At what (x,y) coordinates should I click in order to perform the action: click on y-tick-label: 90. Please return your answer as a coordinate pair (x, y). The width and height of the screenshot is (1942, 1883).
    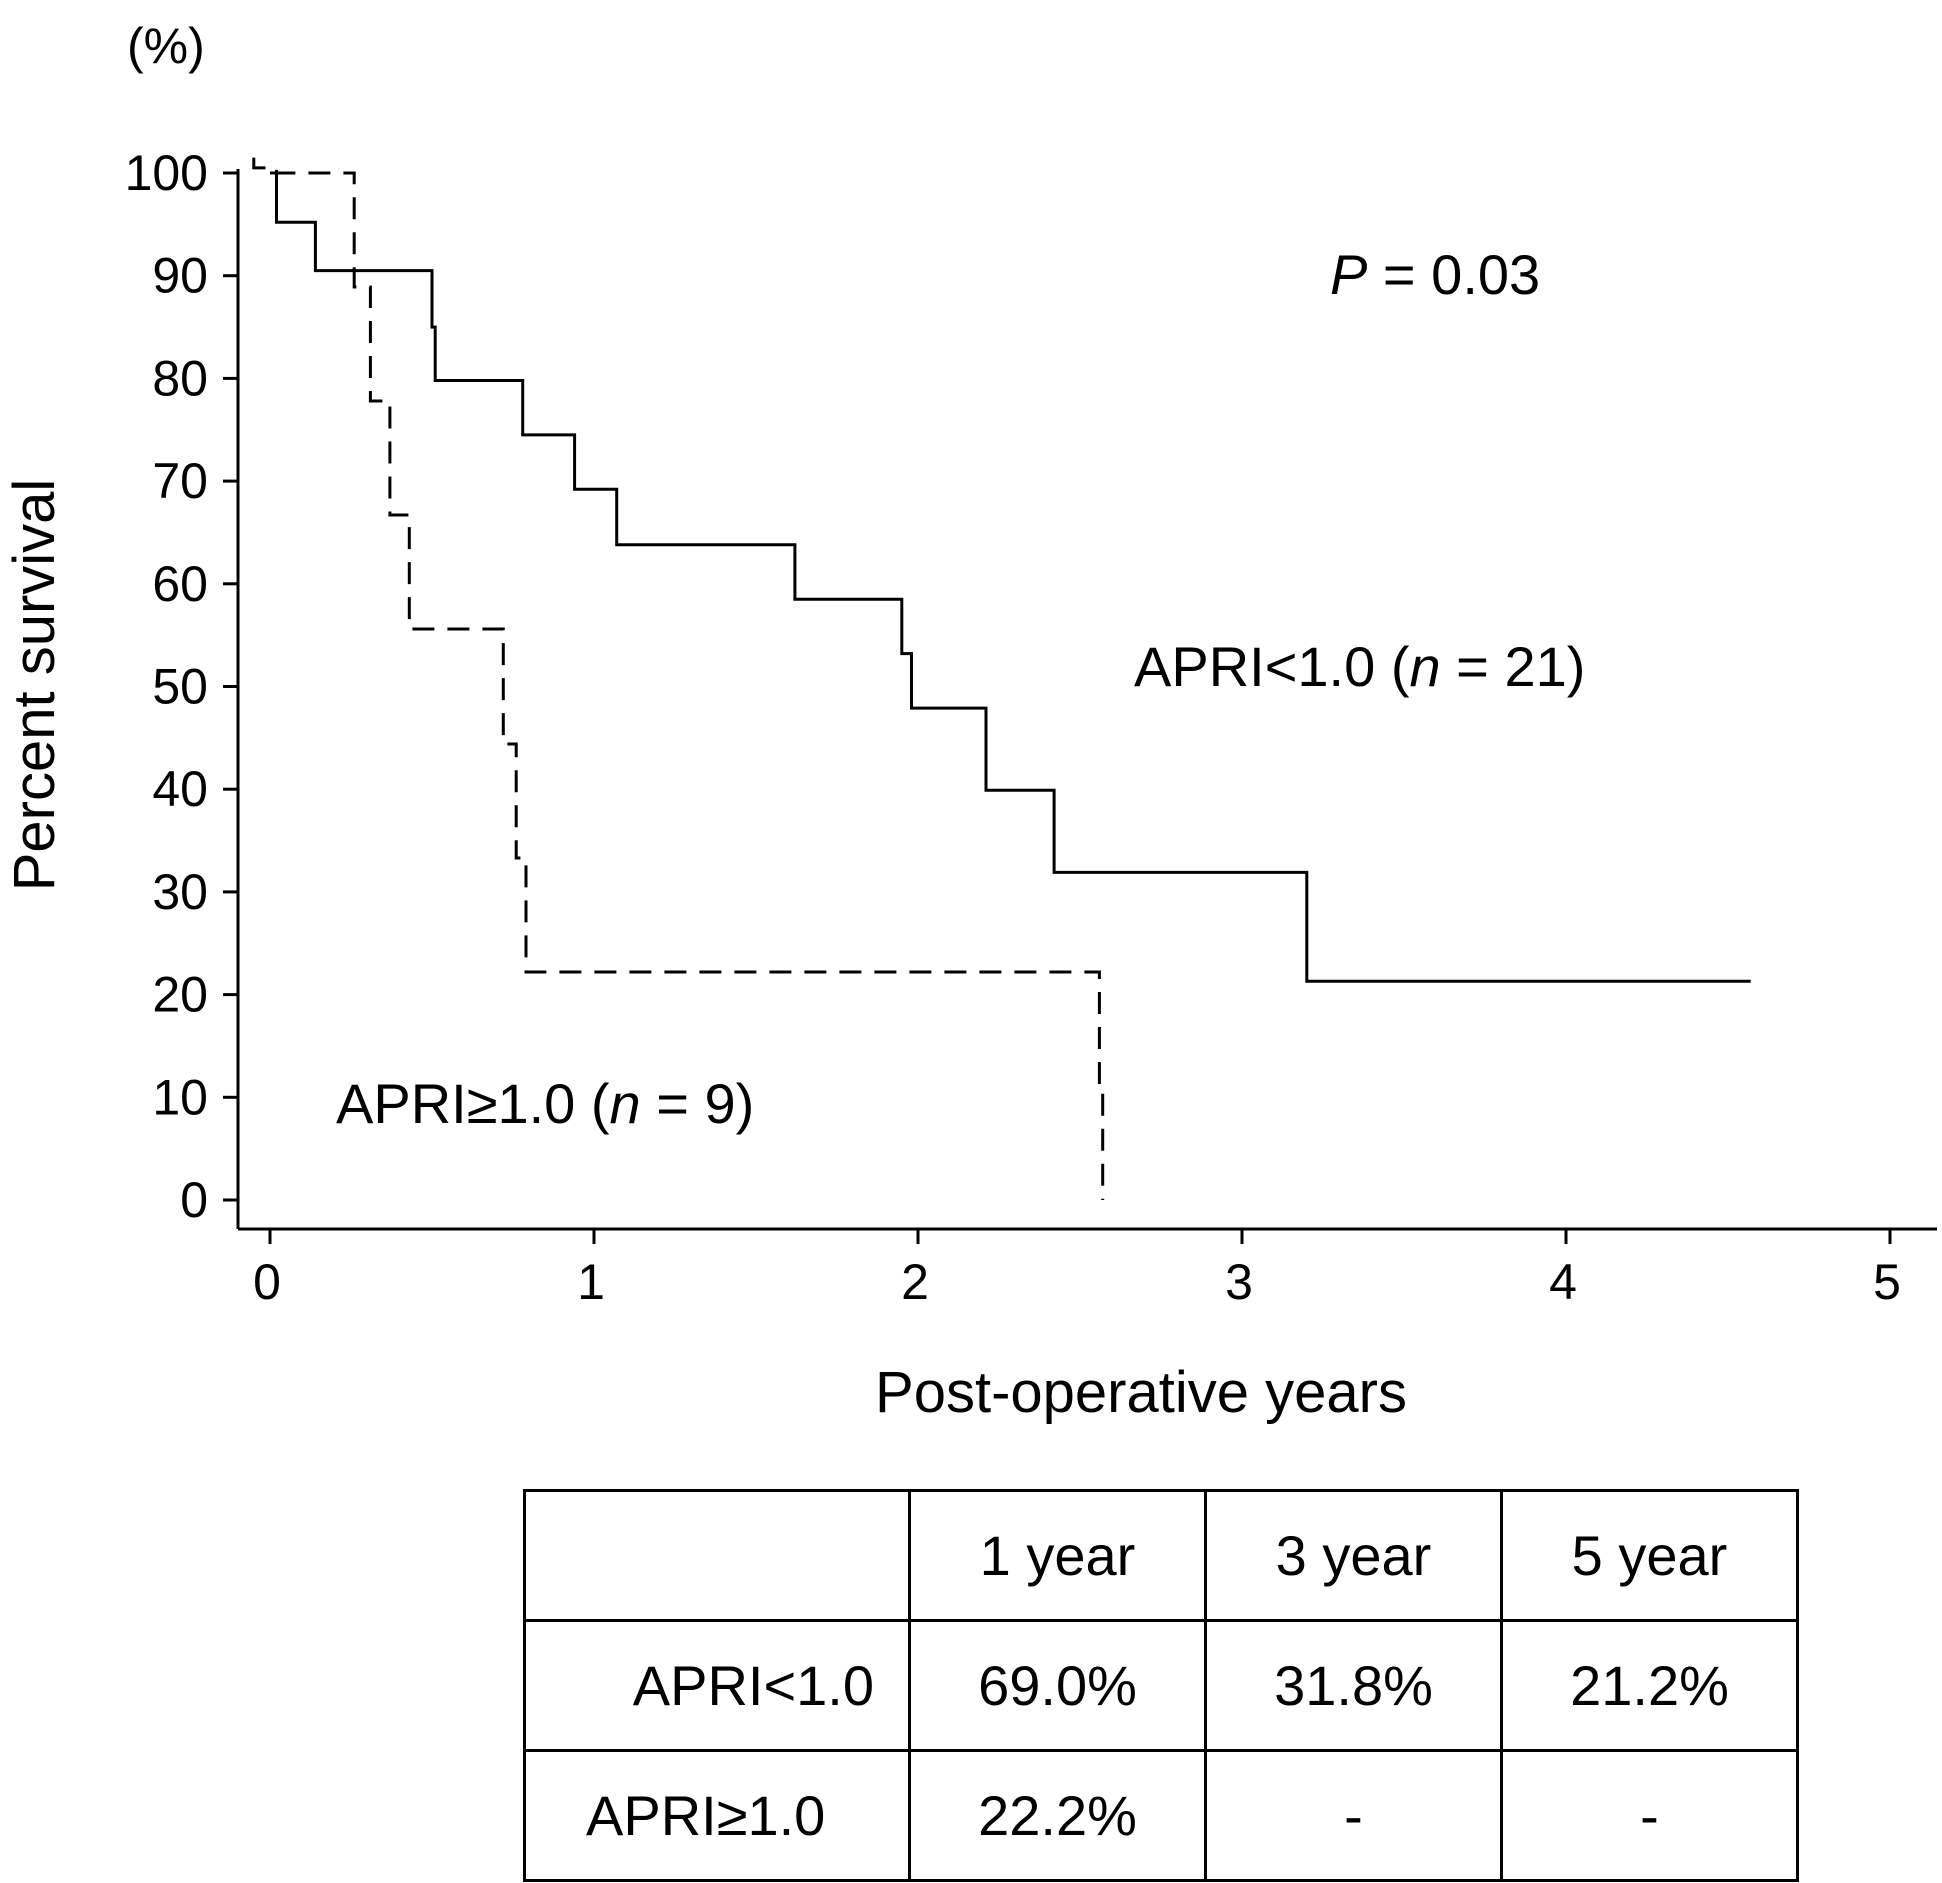
    Looking at the image, I should click on (180, 276).